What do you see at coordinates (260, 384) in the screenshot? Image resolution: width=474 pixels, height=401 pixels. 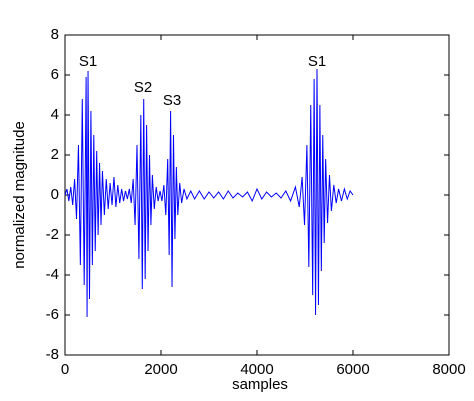 I see `x-axis-label: samples` at bounding box center [260, 384].